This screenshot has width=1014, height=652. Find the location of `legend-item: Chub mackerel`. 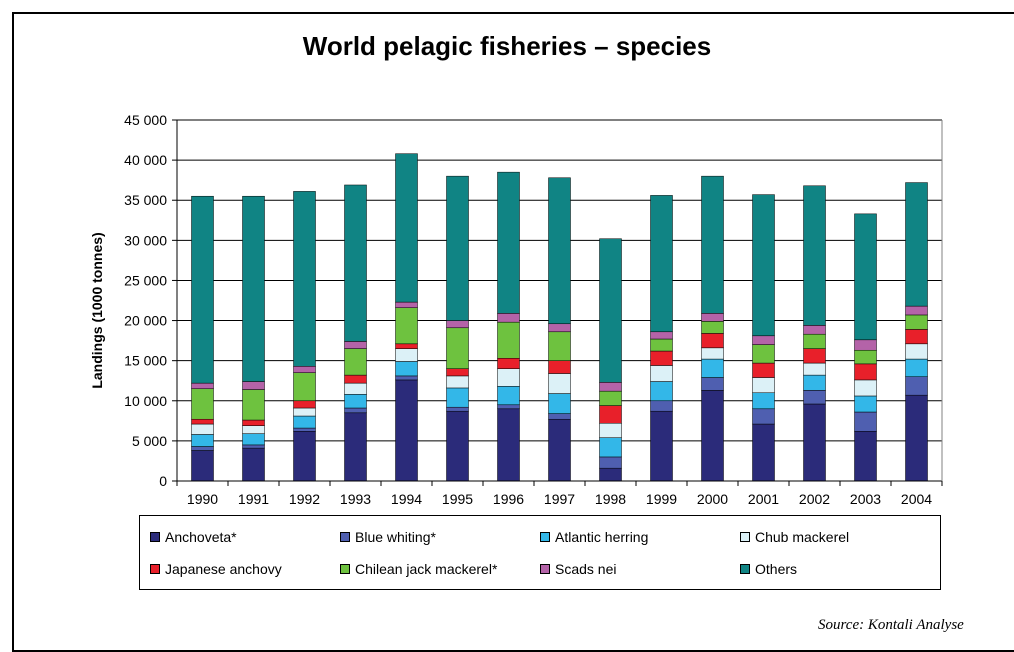

legend-item: Chub mackerel is located at coordinates (794, 537).